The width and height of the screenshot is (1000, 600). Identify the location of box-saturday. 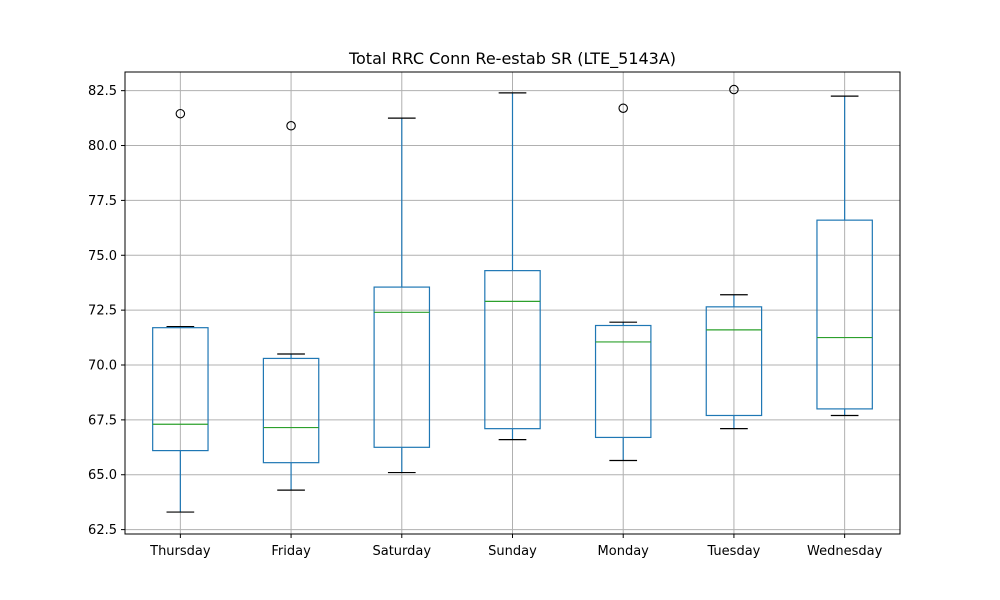
(402, 295).